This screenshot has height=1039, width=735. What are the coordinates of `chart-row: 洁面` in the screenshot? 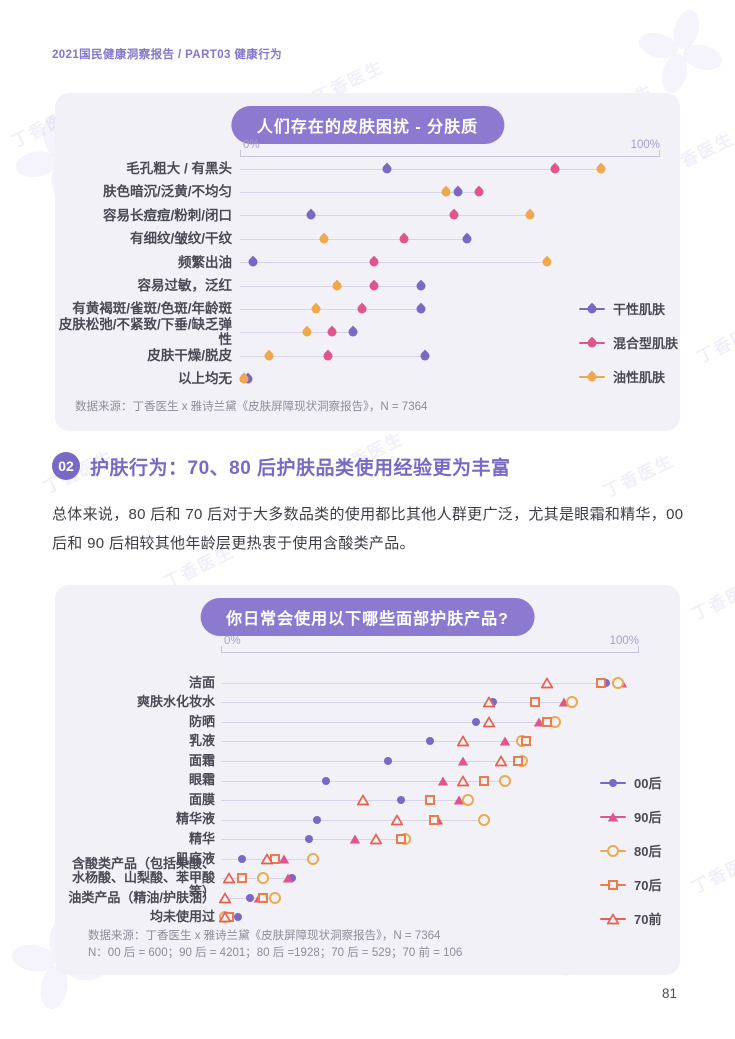 It's located at (360, 683).